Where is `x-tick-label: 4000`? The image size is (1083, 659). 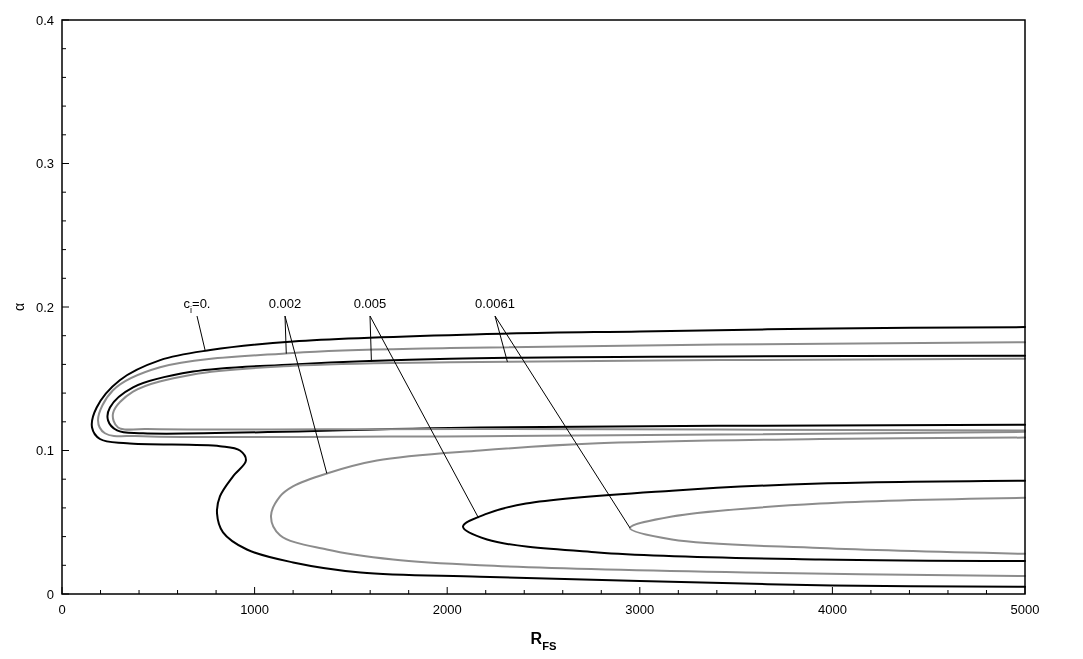 x-tick-label: 4000 is located at coordinates (832, 609).